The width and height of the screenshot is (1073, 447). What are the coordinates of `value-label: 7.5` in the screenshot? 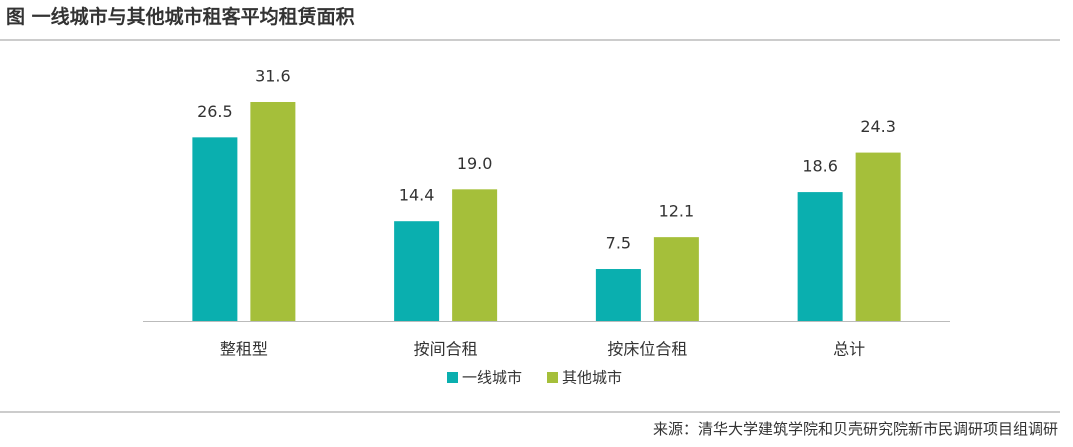 It's located at (618, 243).